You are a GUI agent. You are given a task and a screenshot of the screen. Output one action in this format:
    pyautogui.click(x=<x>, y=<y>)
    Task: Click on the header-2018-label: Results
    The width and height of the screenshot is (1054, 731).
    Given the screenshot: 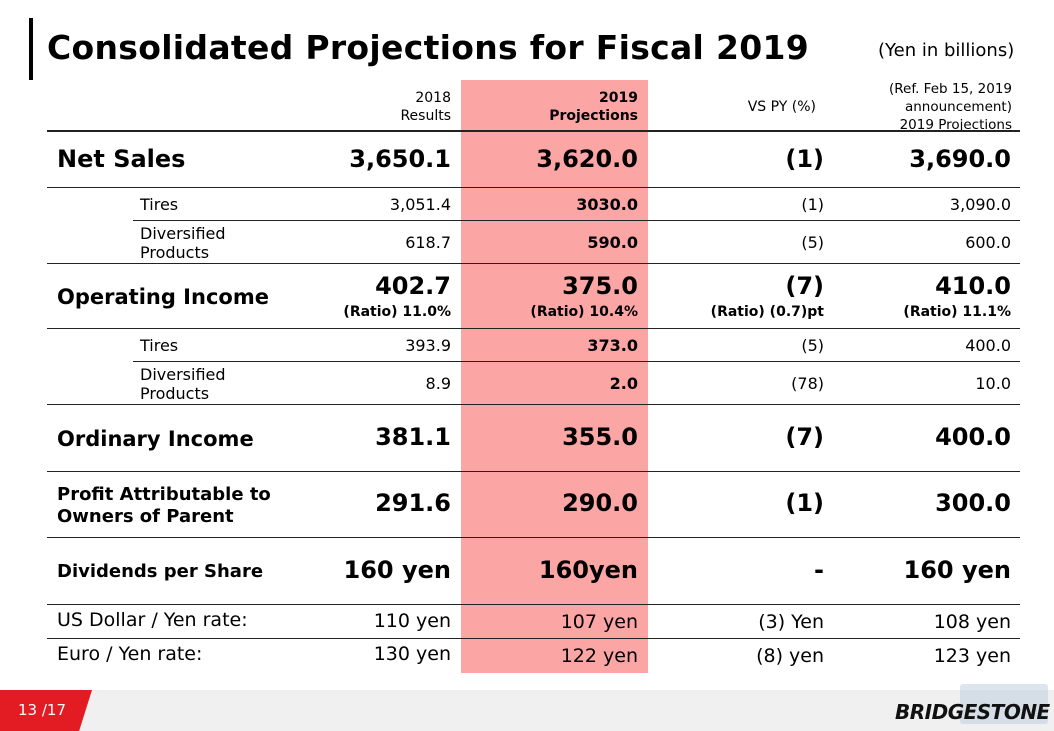 What is the action you would take?
    pyautogui.click(x=425, y=116)
    